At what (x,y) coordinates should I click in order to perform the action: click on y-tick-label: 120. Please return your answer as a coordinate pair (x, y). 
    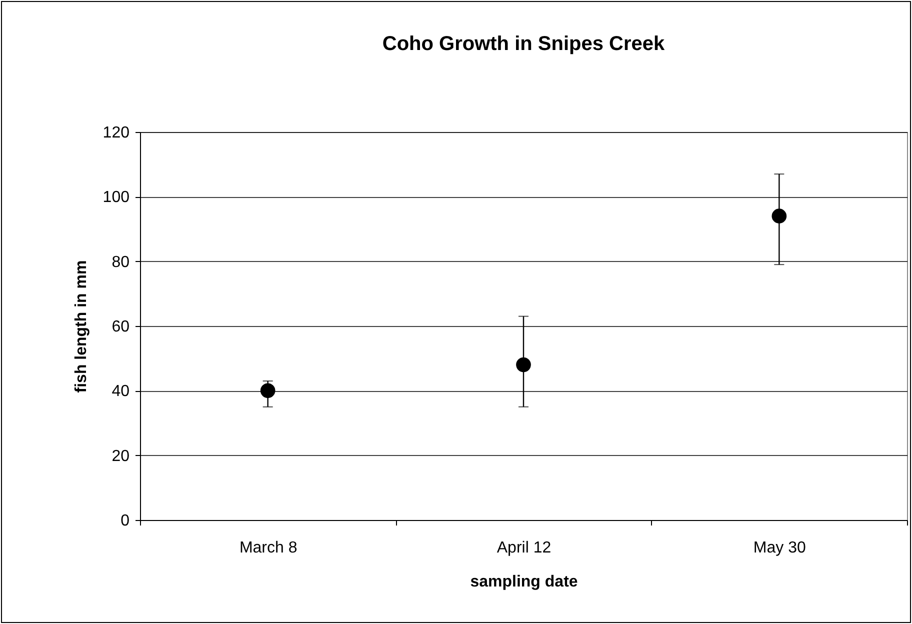
    Looking at the image, I should click on (116, 133).